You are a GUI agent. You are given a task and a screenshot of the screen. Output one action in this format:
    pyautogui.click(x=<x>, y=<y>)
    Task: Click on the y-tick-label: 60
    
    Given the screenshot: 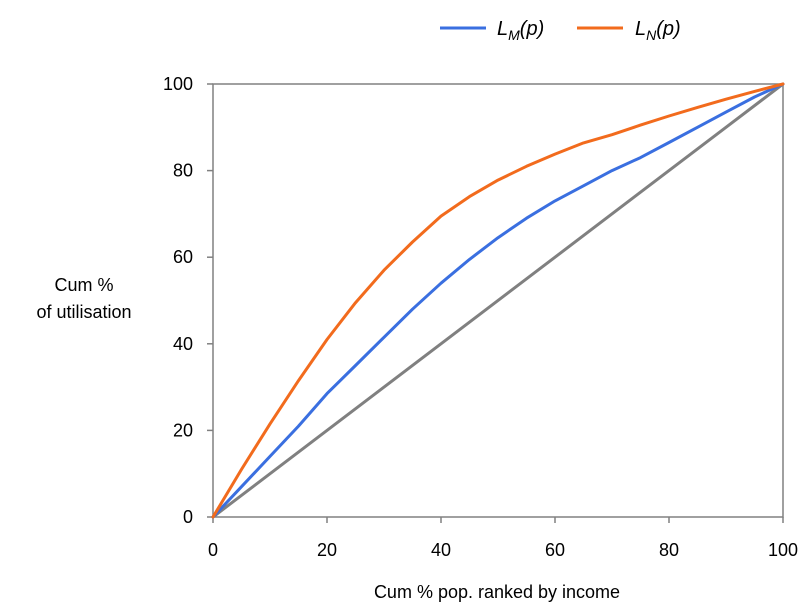 What is the action you would take?
    pyautogui.click(x=183, y=257)
    